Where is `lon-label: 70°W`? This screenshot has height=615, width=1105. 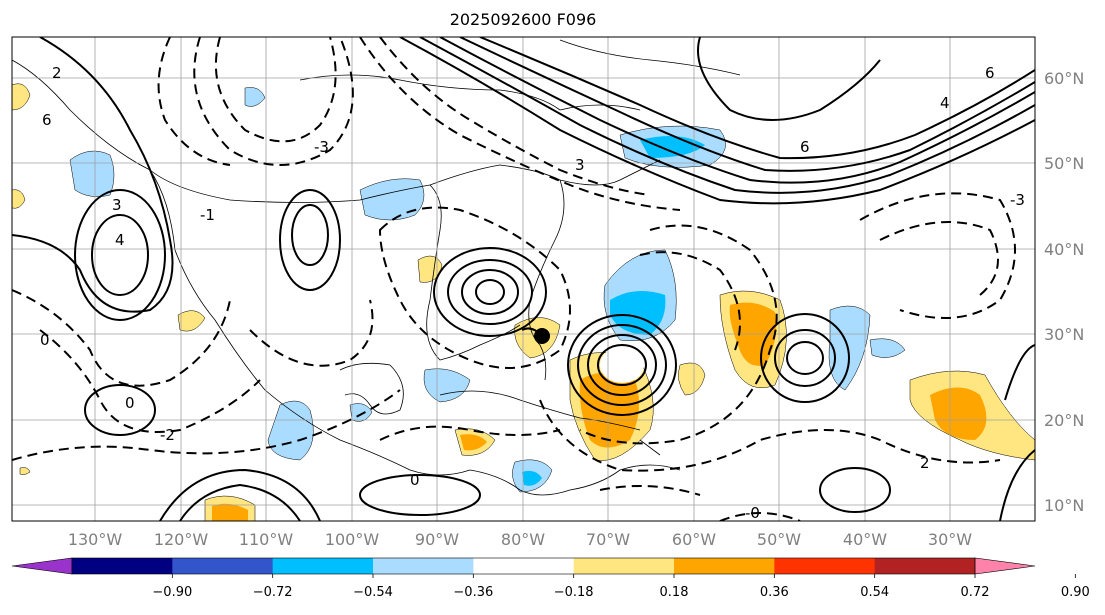
lon-label: 70°W is located at coordinates (608, 539).